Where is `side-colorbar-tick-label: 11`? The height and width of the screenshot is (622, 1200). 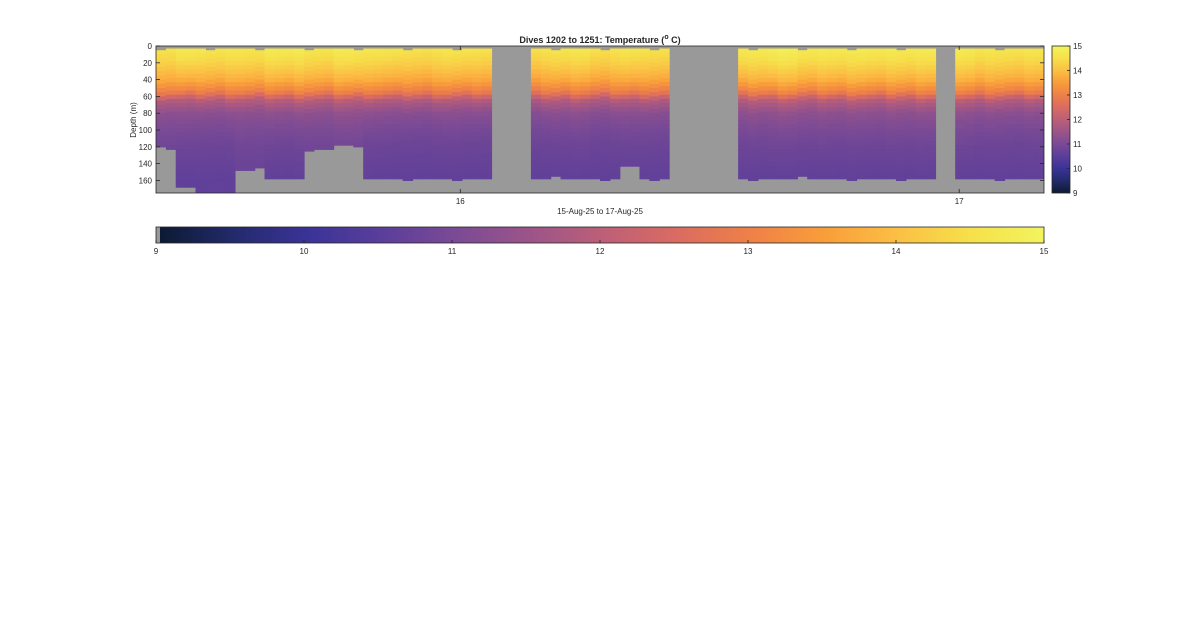 side-colorbar-tick-label: 11 is located at coordinates (1077, 144).